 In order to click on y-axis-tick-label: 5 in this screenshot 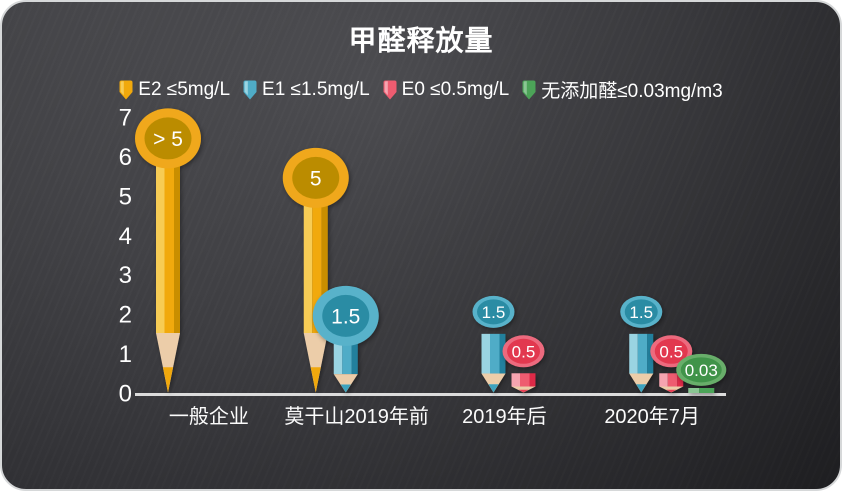, I will do `click(125, 196)`.